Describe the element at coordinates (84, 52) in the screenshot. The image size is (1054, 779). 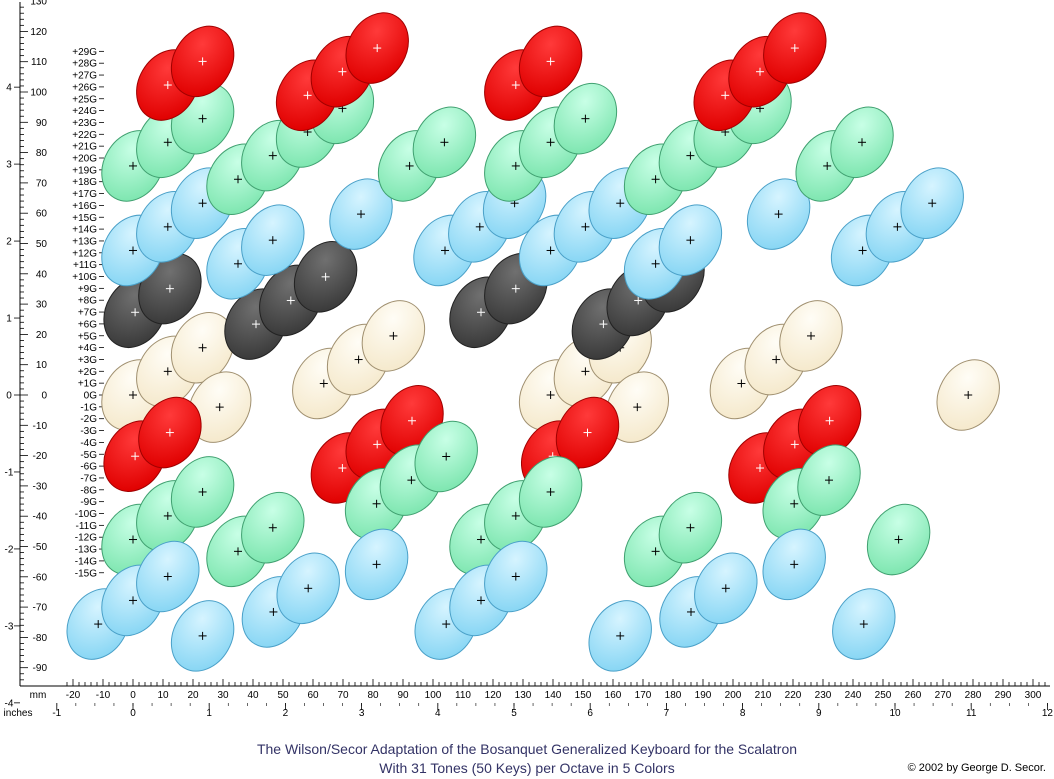
I see `row-label: +29G` at that location.